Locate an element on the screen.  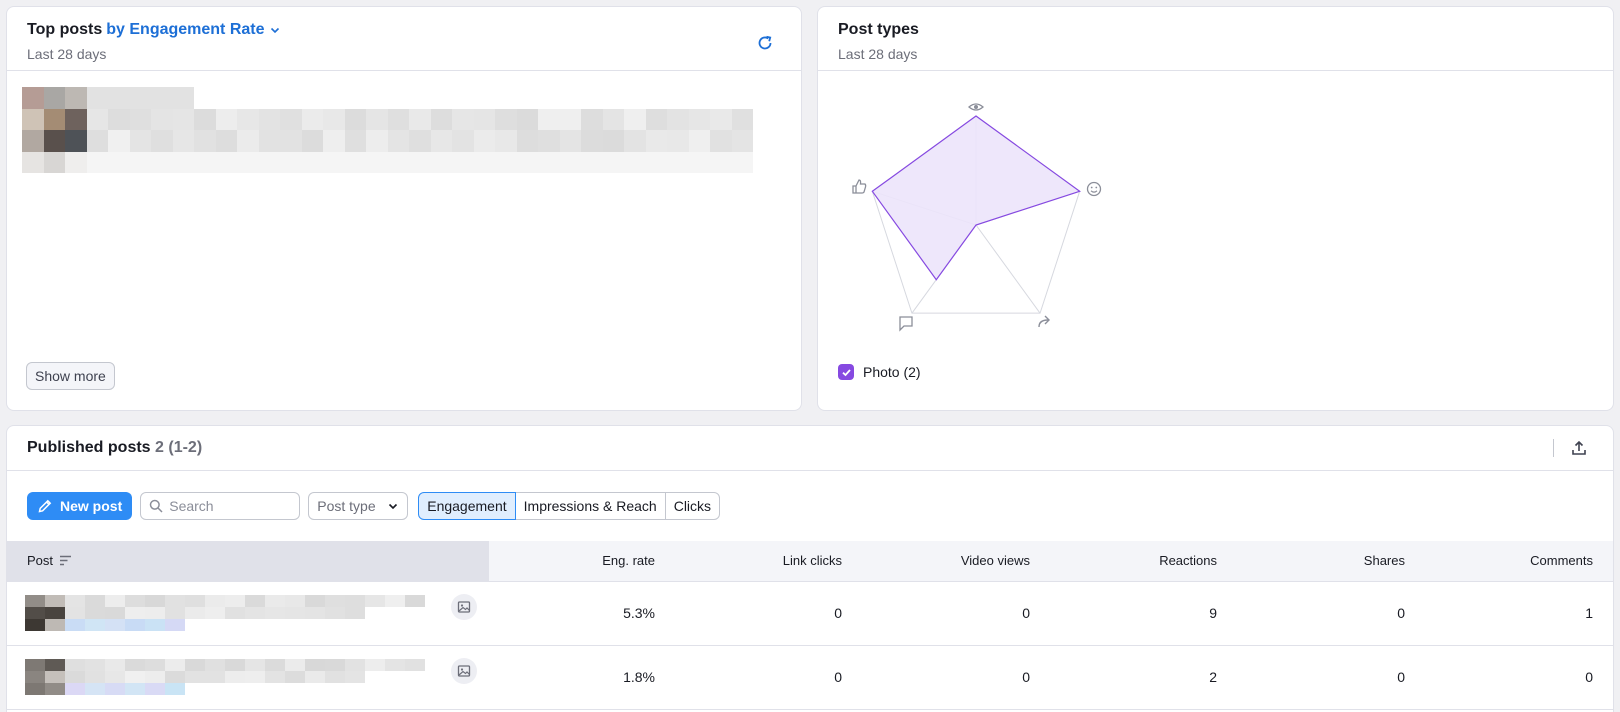
new-post-label: New post is located at coordinates (91, 506).